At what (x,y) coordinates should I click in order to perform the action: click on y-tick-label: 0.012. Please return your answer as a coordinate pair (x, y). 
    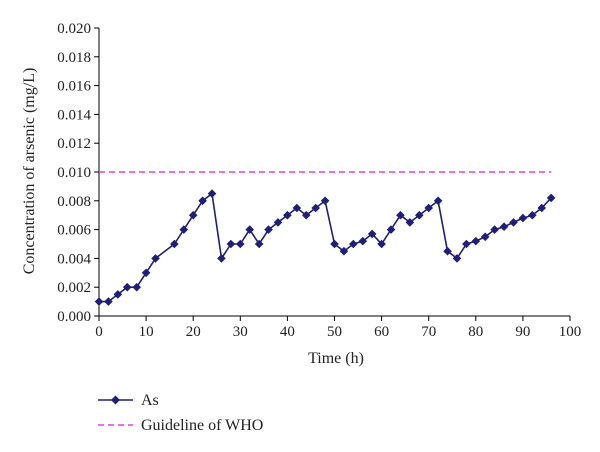
    Looking at the image, I should click on (74, 144).